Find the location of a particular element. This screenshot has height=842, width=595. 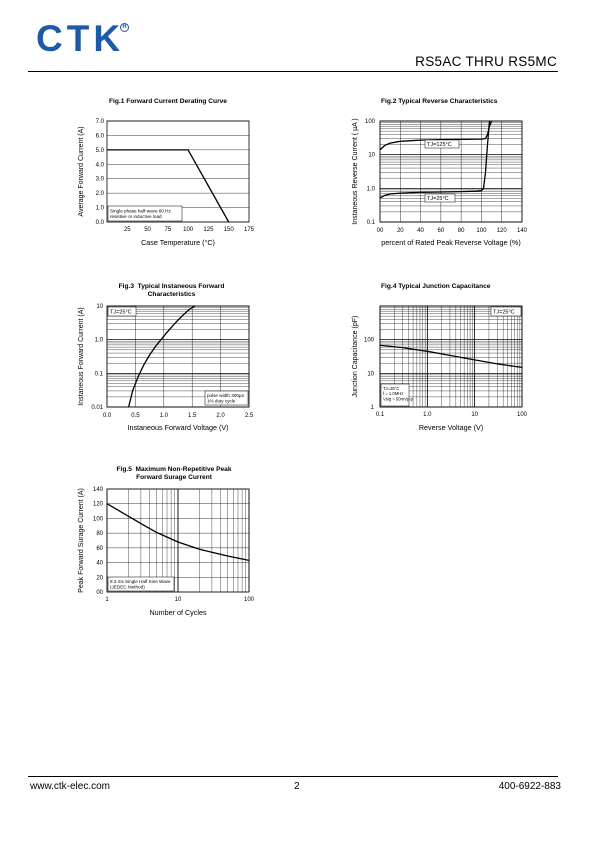

fig3-condition-box is located at coordinates (122, 311).